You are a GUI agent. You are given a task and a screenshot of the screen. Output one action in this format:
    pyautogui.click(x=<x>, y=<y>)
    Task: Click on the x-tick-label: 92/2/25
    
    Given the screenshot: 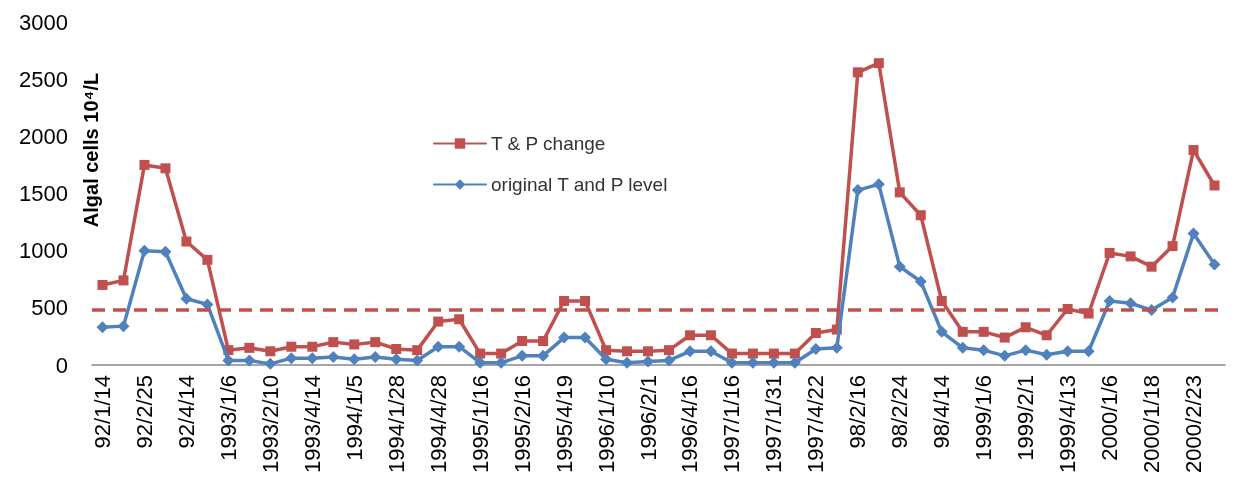 What is the action you would take?
    pyautogui.click(x=144, y=412)
    